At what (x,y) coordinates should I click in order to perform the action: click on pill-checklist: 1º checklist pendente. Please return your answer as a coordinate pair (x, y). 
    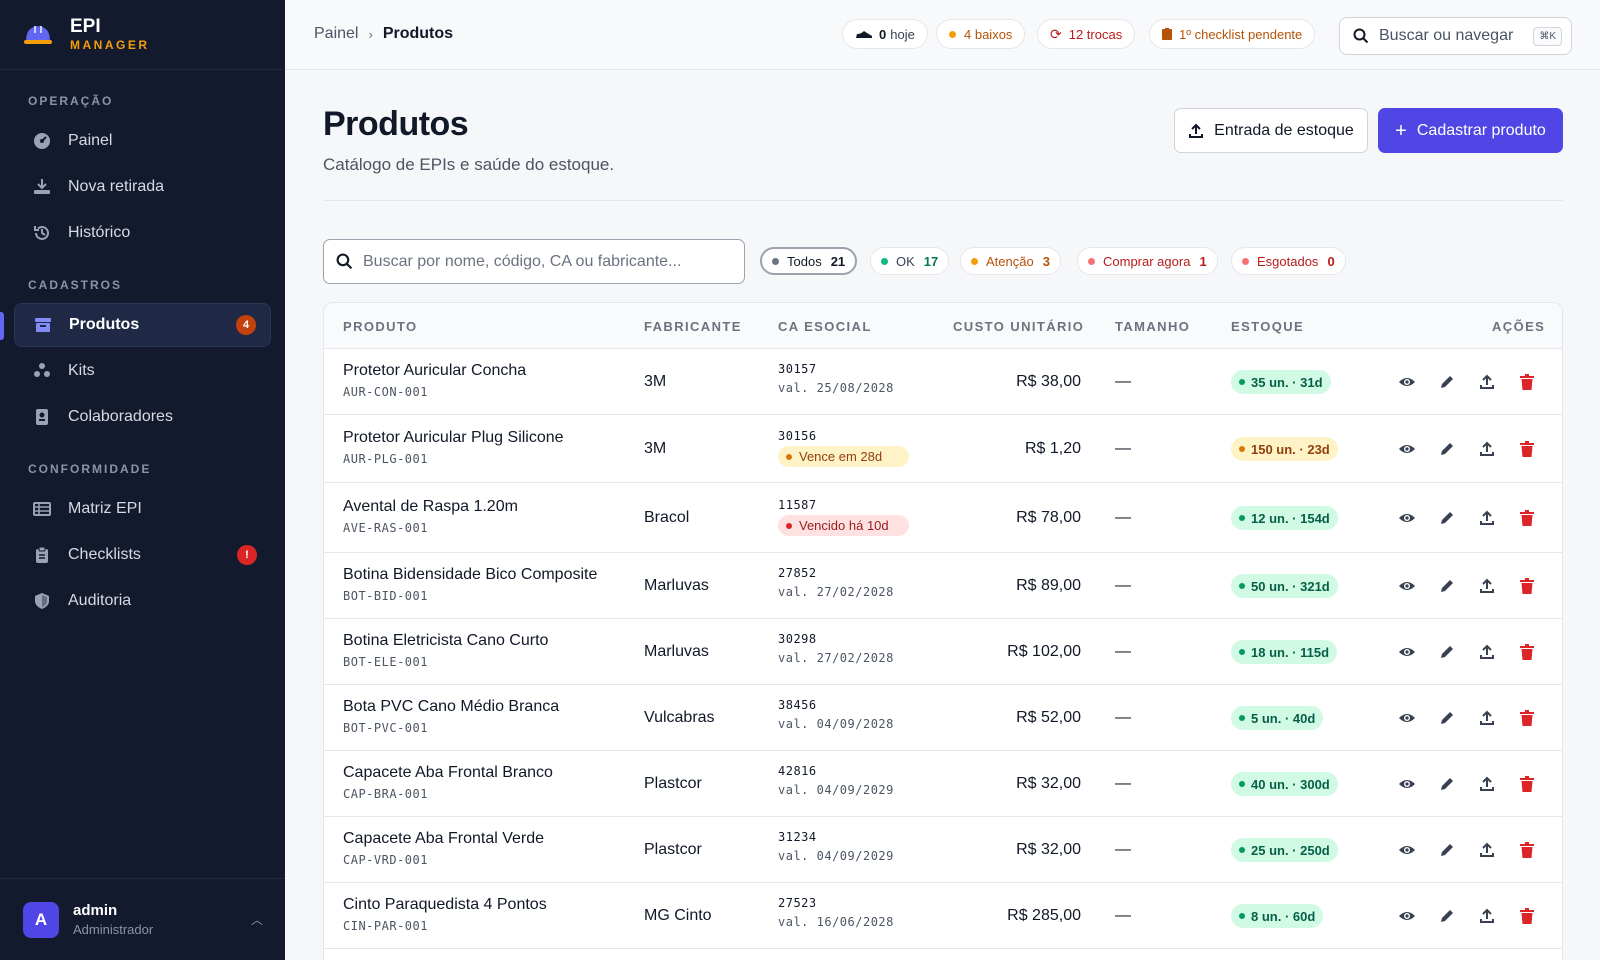
    Looking at the image, I should click on (1232, 34).